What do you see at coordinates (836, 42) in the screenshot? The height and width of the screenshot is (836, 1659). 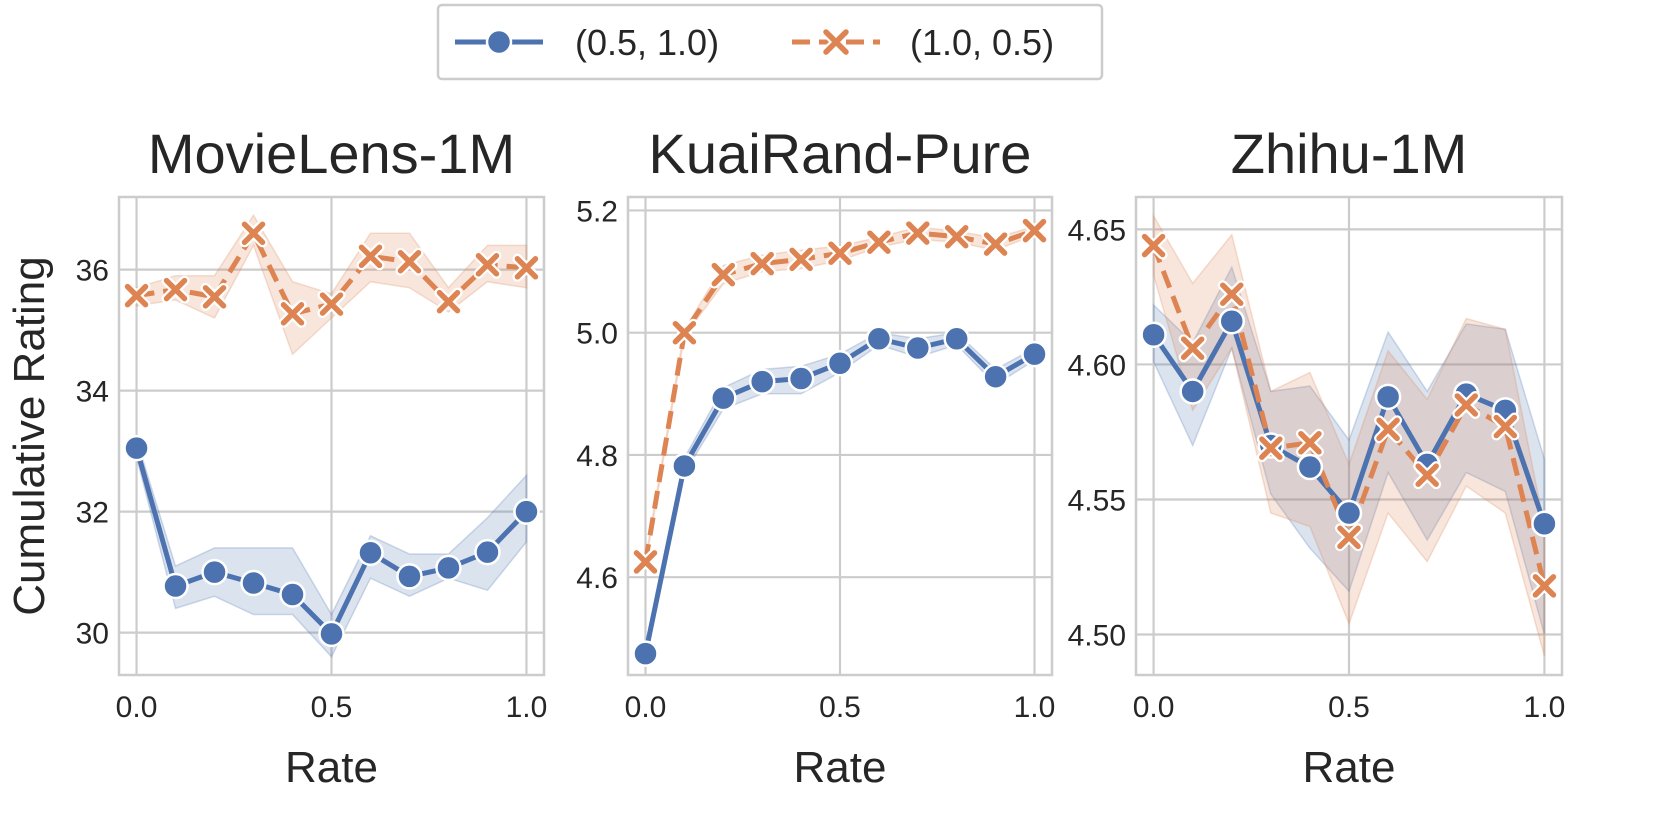 I see `legend-marker-series-2-stroke` at bounding box center [836, 42].